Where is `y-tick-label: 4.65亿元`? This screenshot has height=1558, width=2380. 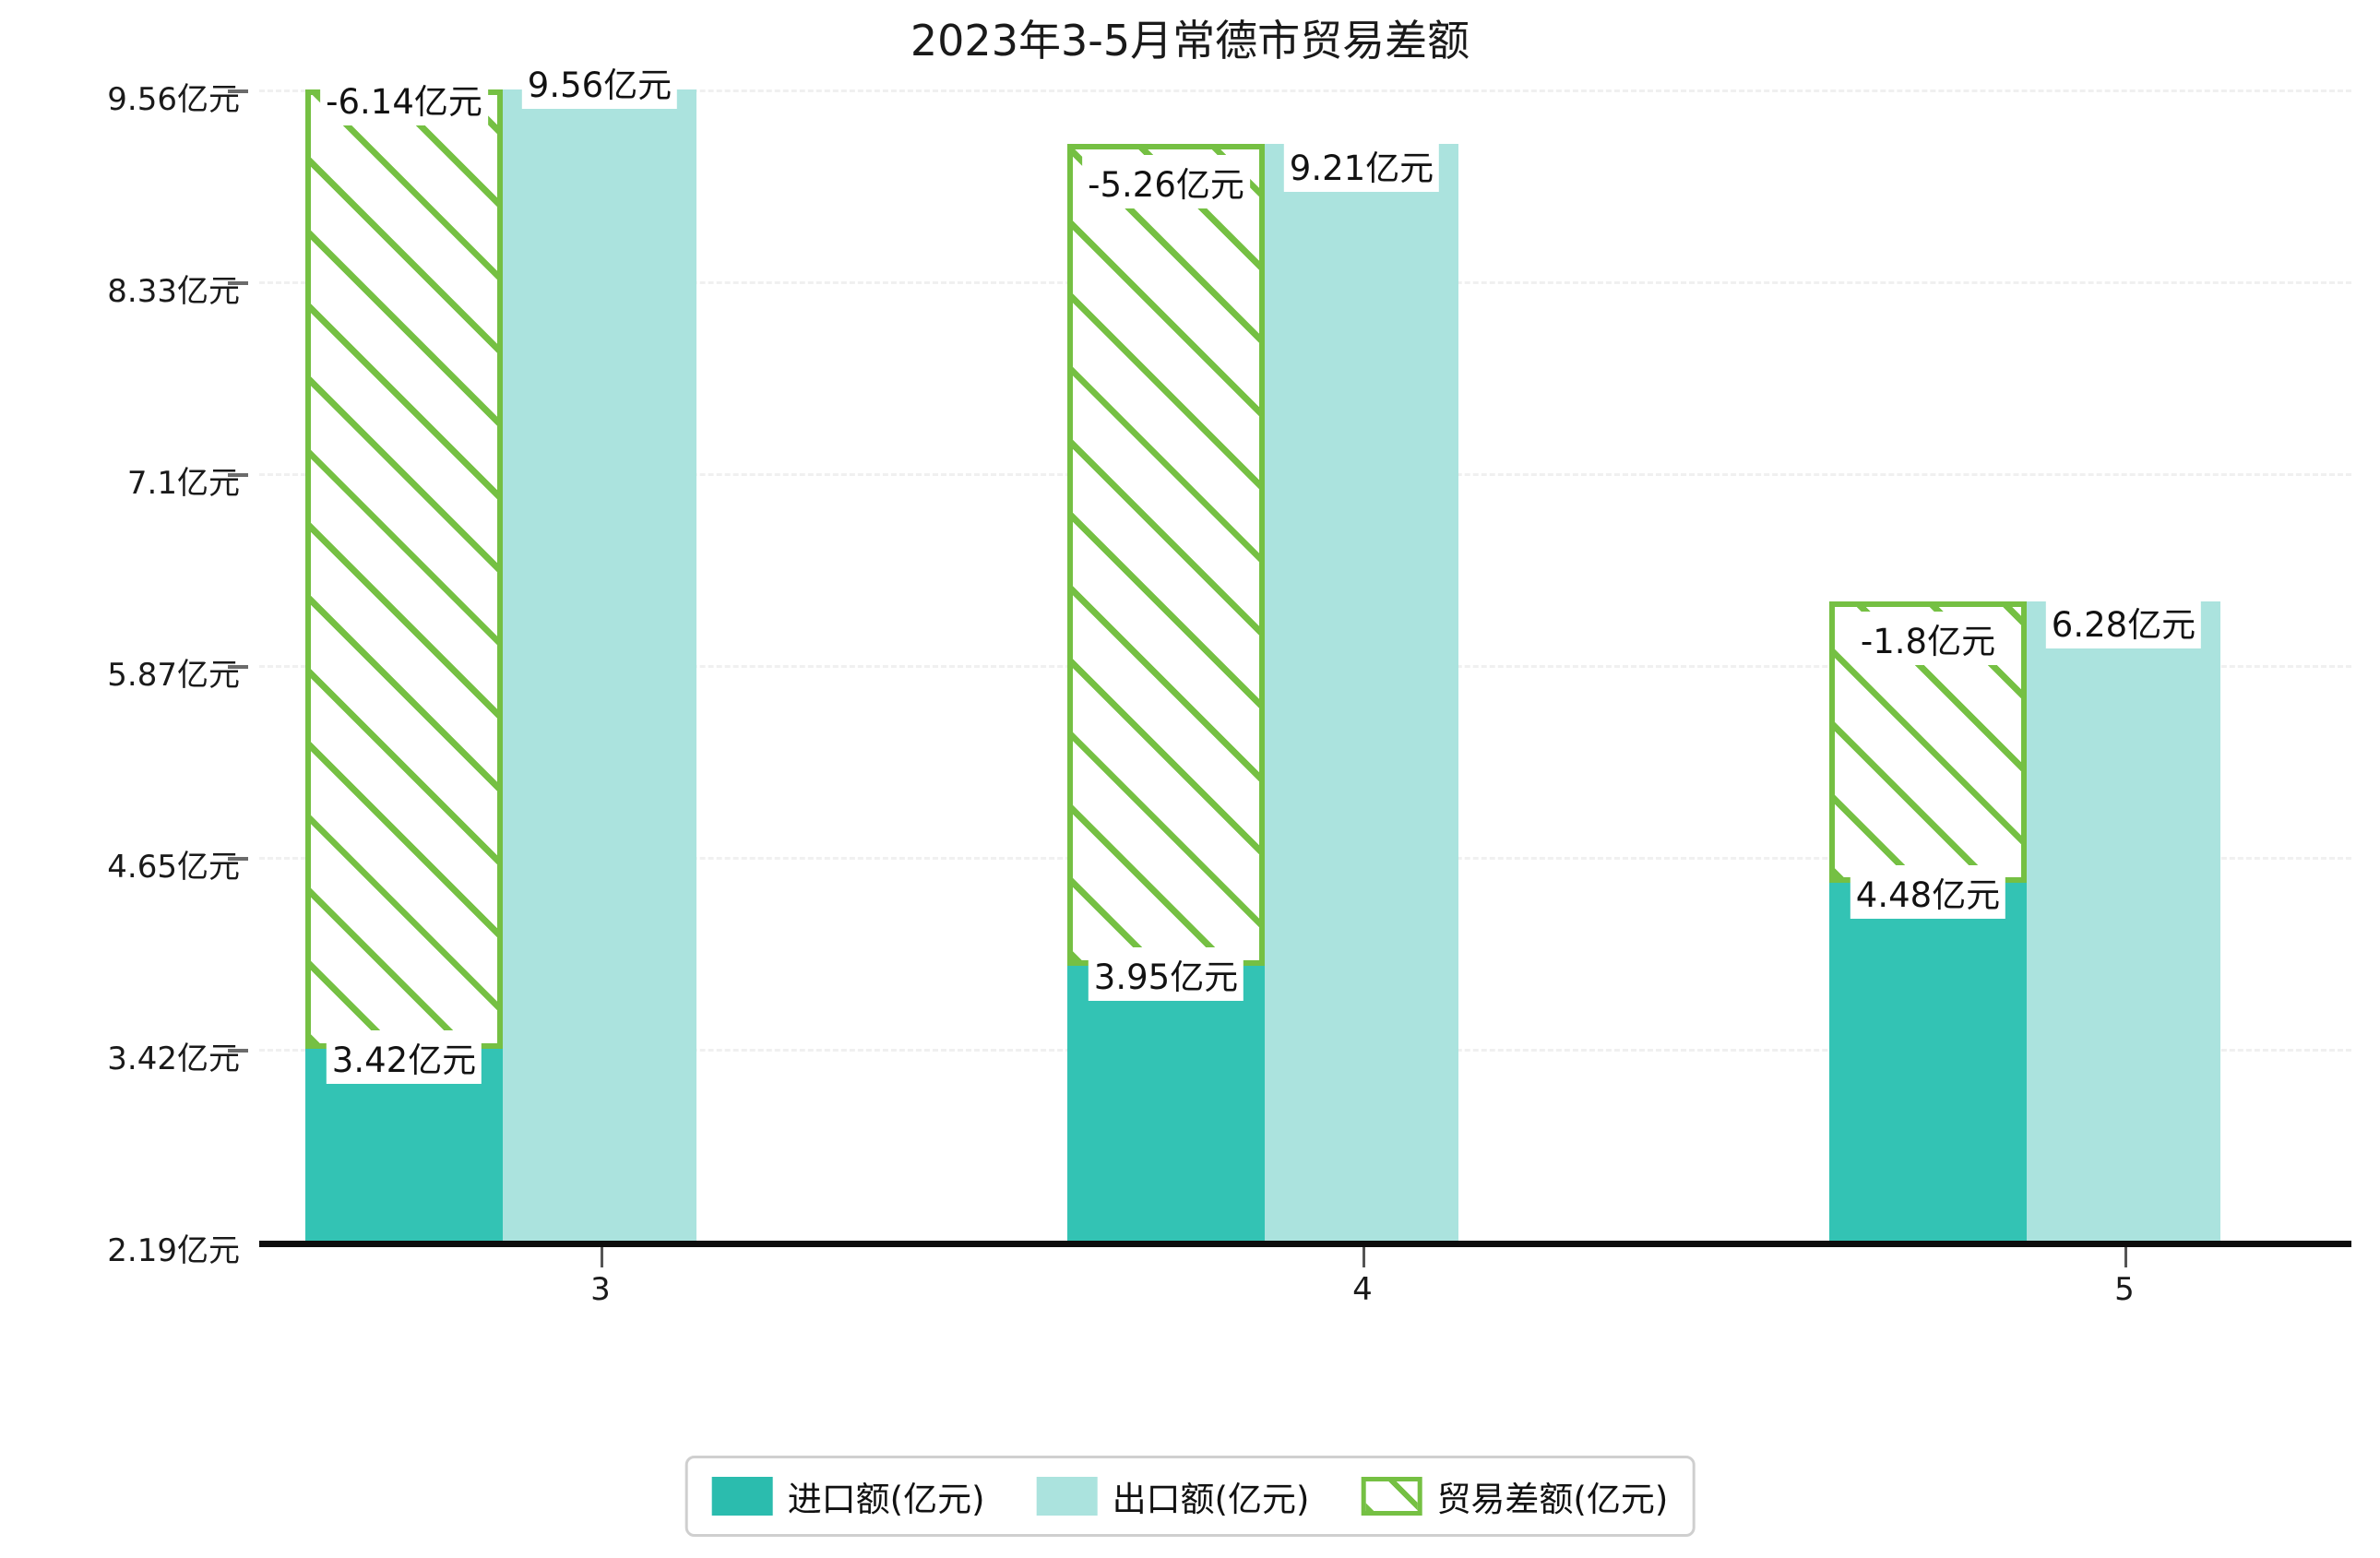
y-tick-label: 4.65亿元 is located at coordinates (173, 867).